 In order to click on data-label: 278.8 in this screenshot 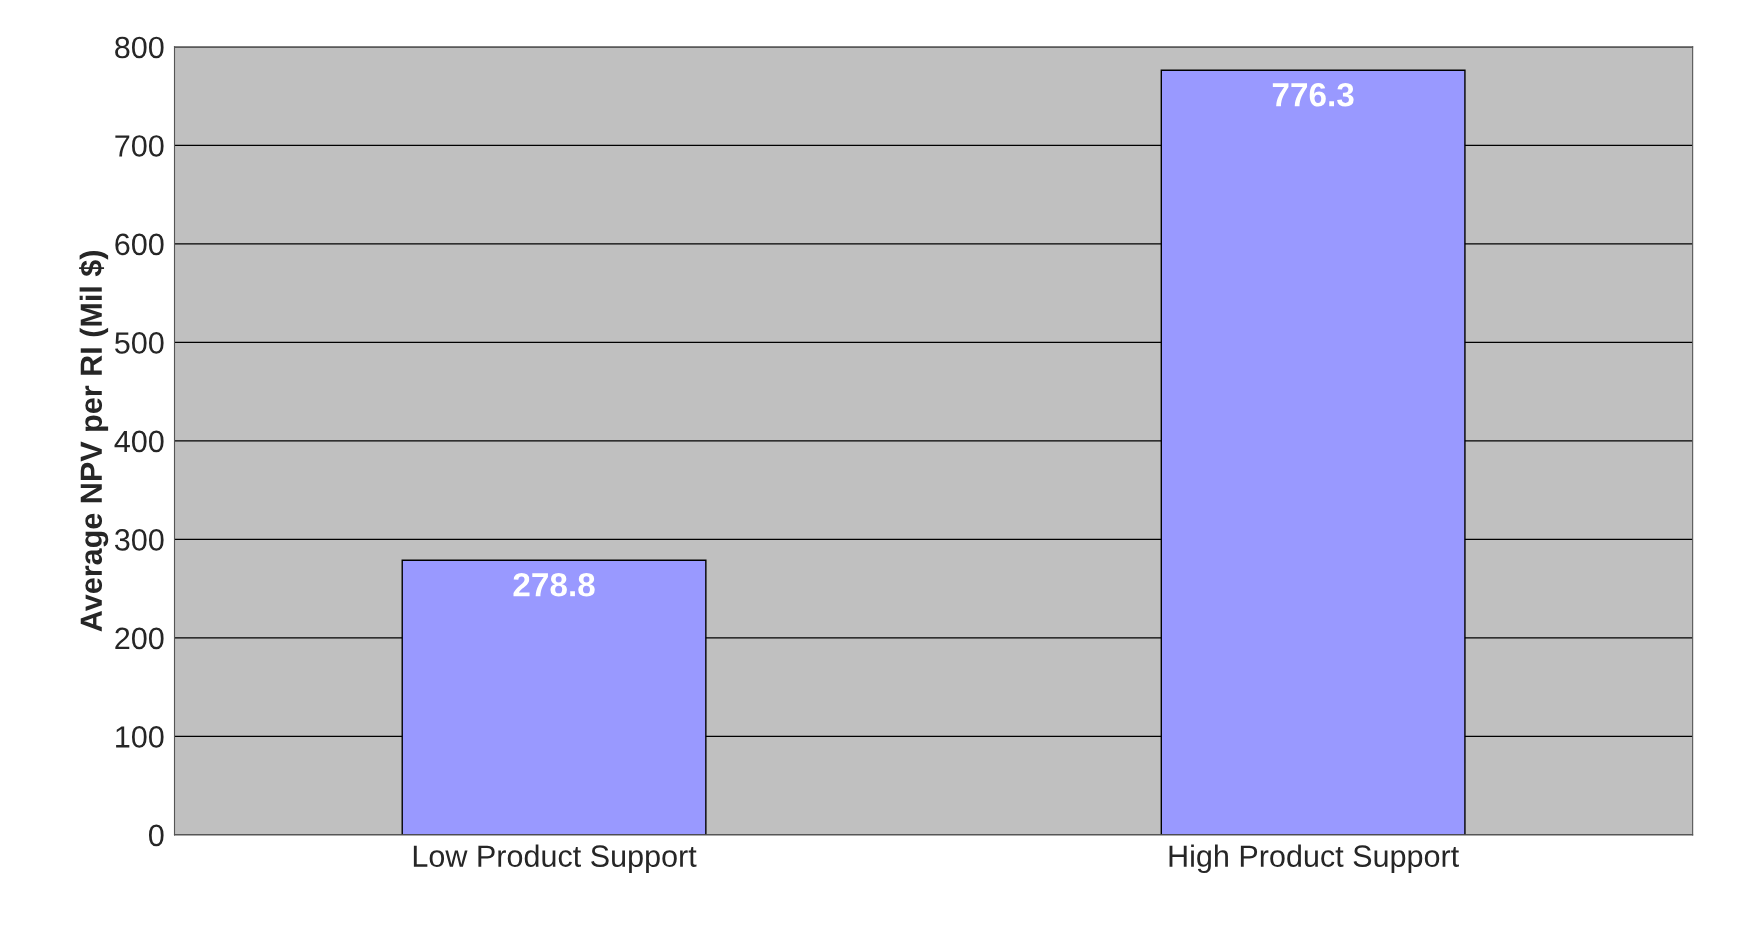, I will do `click(554, 584)`.